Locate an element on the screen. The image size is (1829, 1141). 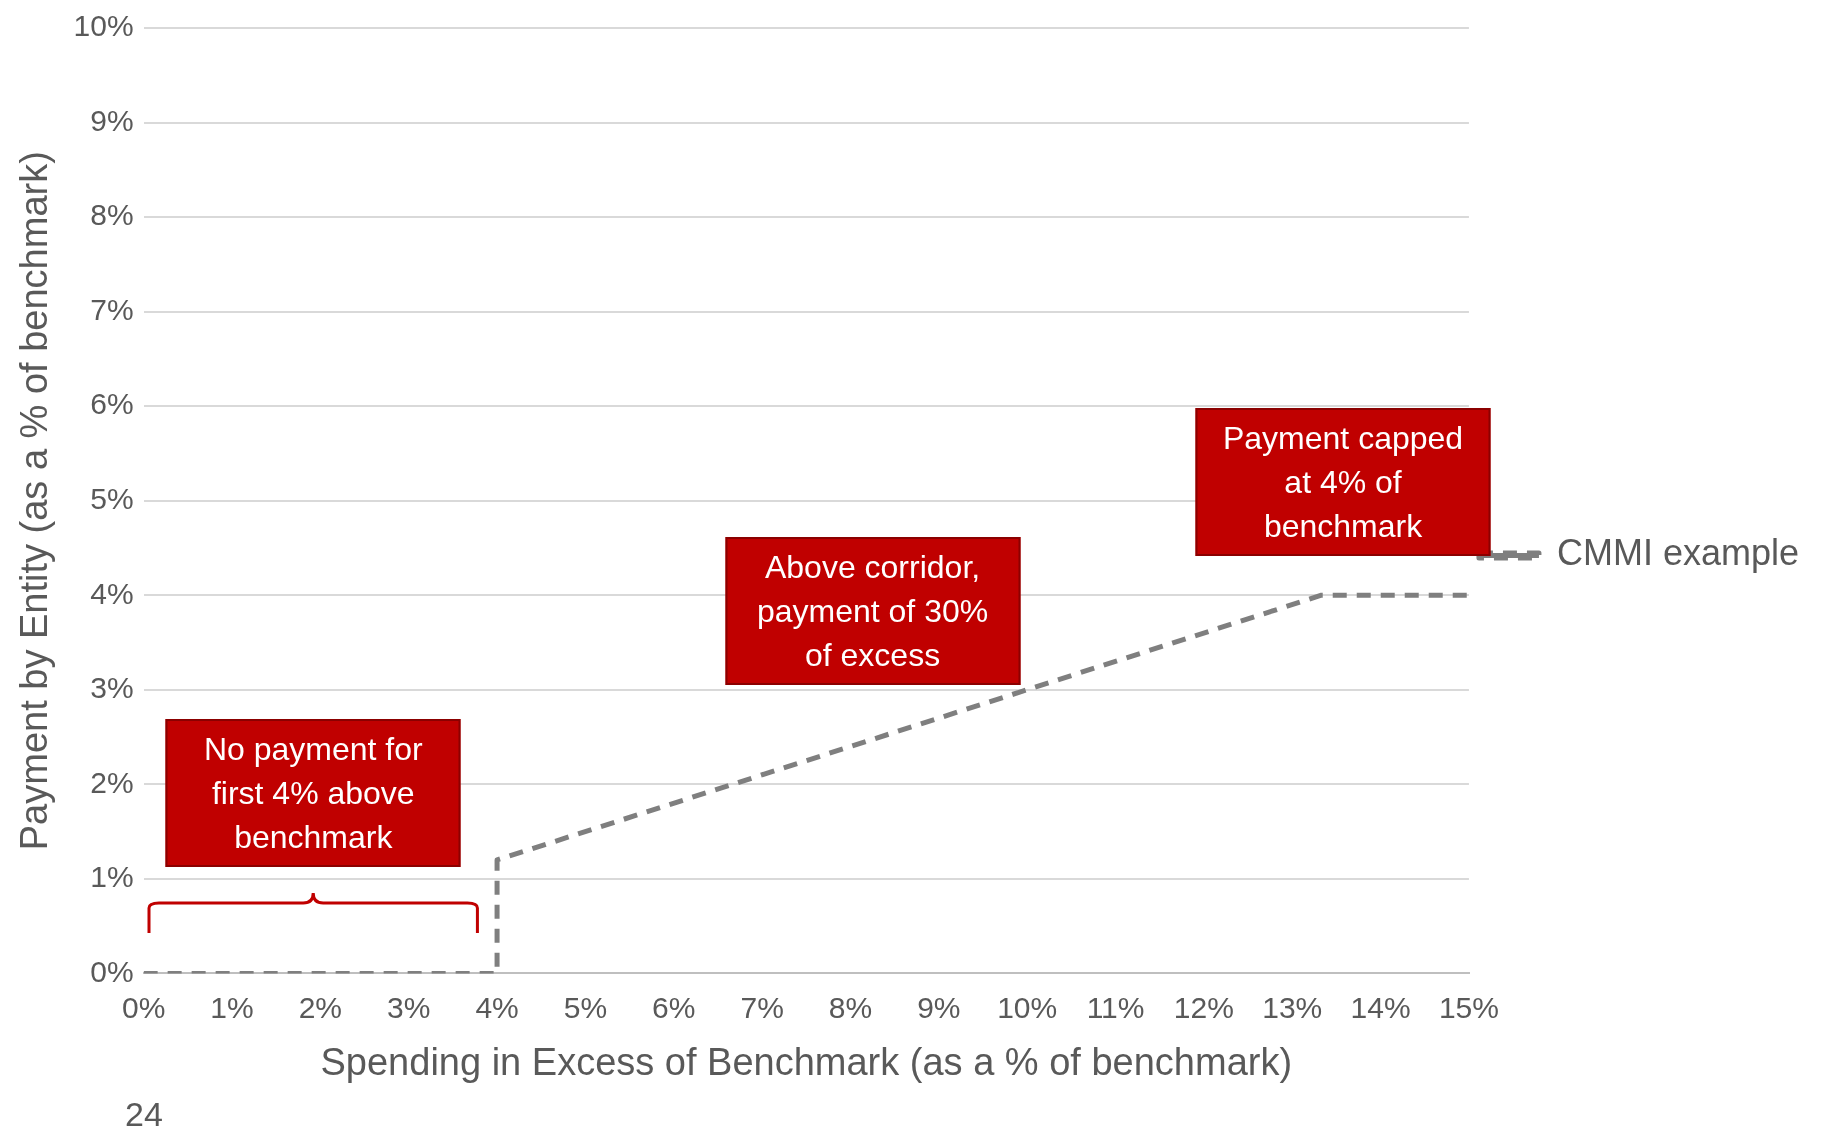
legend-label: CMMI example is located at coordinates (1678, 553).